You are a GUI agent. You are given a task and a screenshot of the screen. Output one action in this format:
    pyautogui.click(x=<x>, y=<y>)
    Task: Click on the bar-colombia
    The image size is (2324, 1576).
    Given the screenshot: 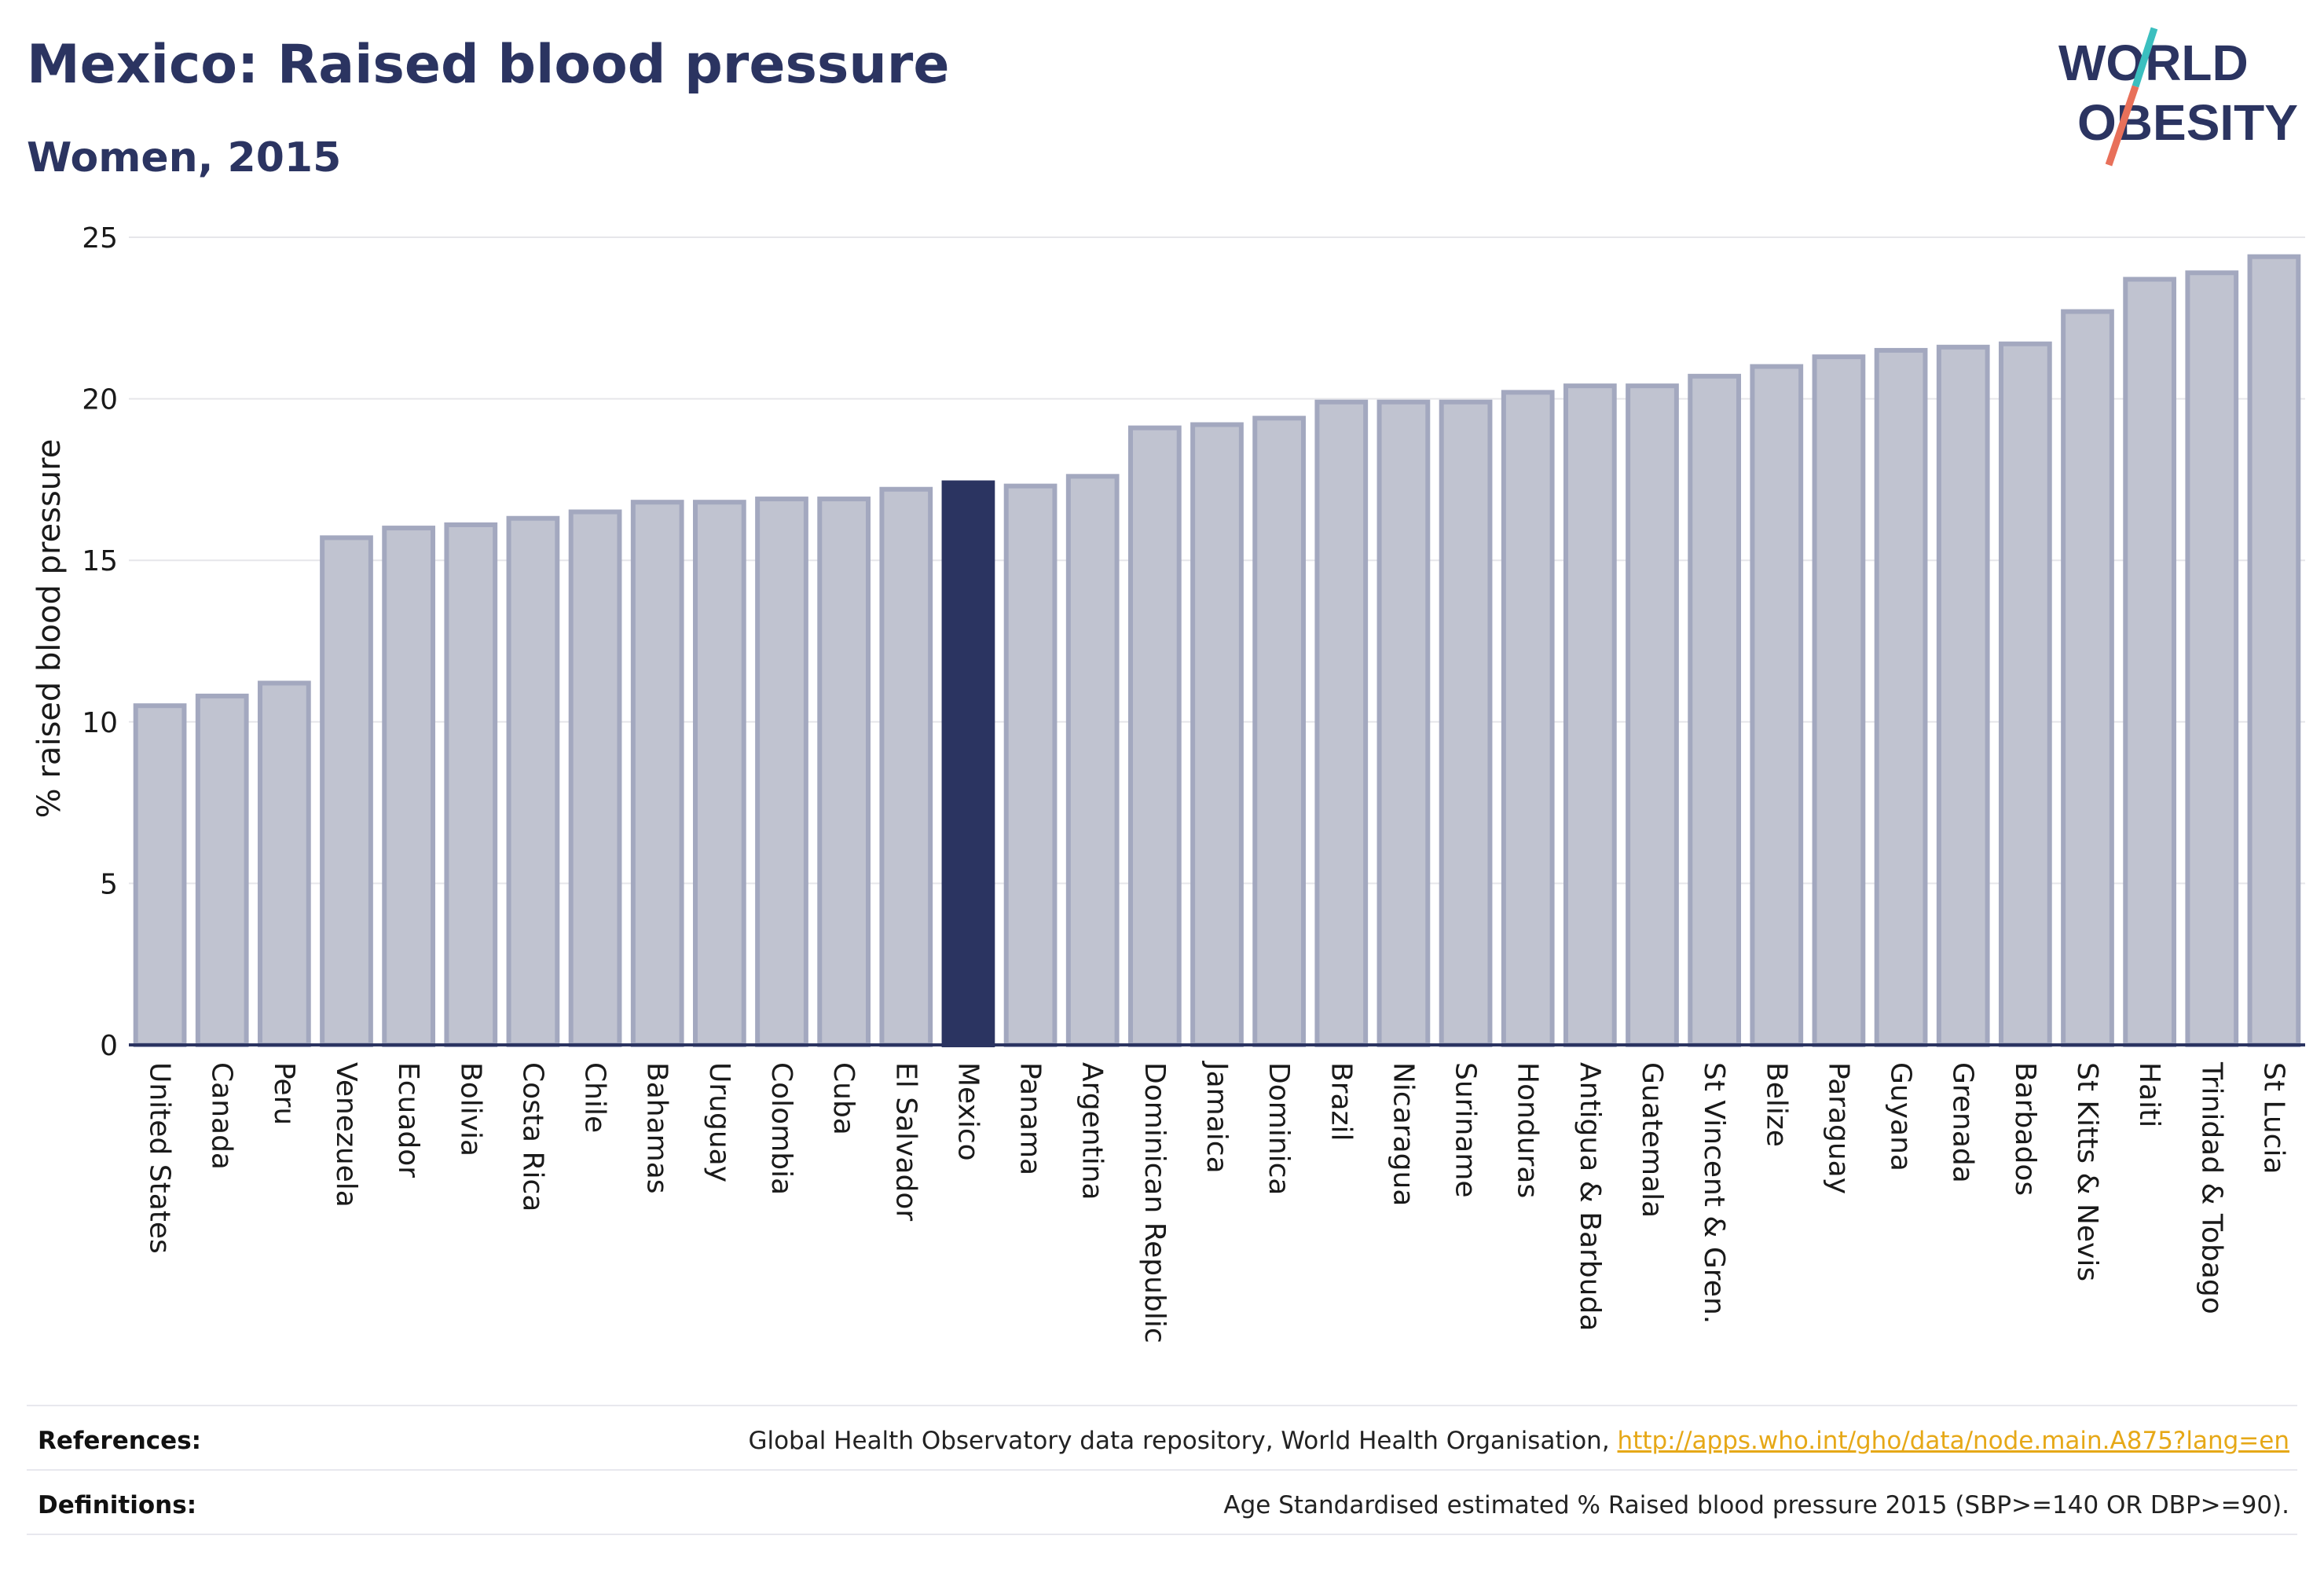 What is the action you would take?
    pyautogui.click(x=781, y=772)
    